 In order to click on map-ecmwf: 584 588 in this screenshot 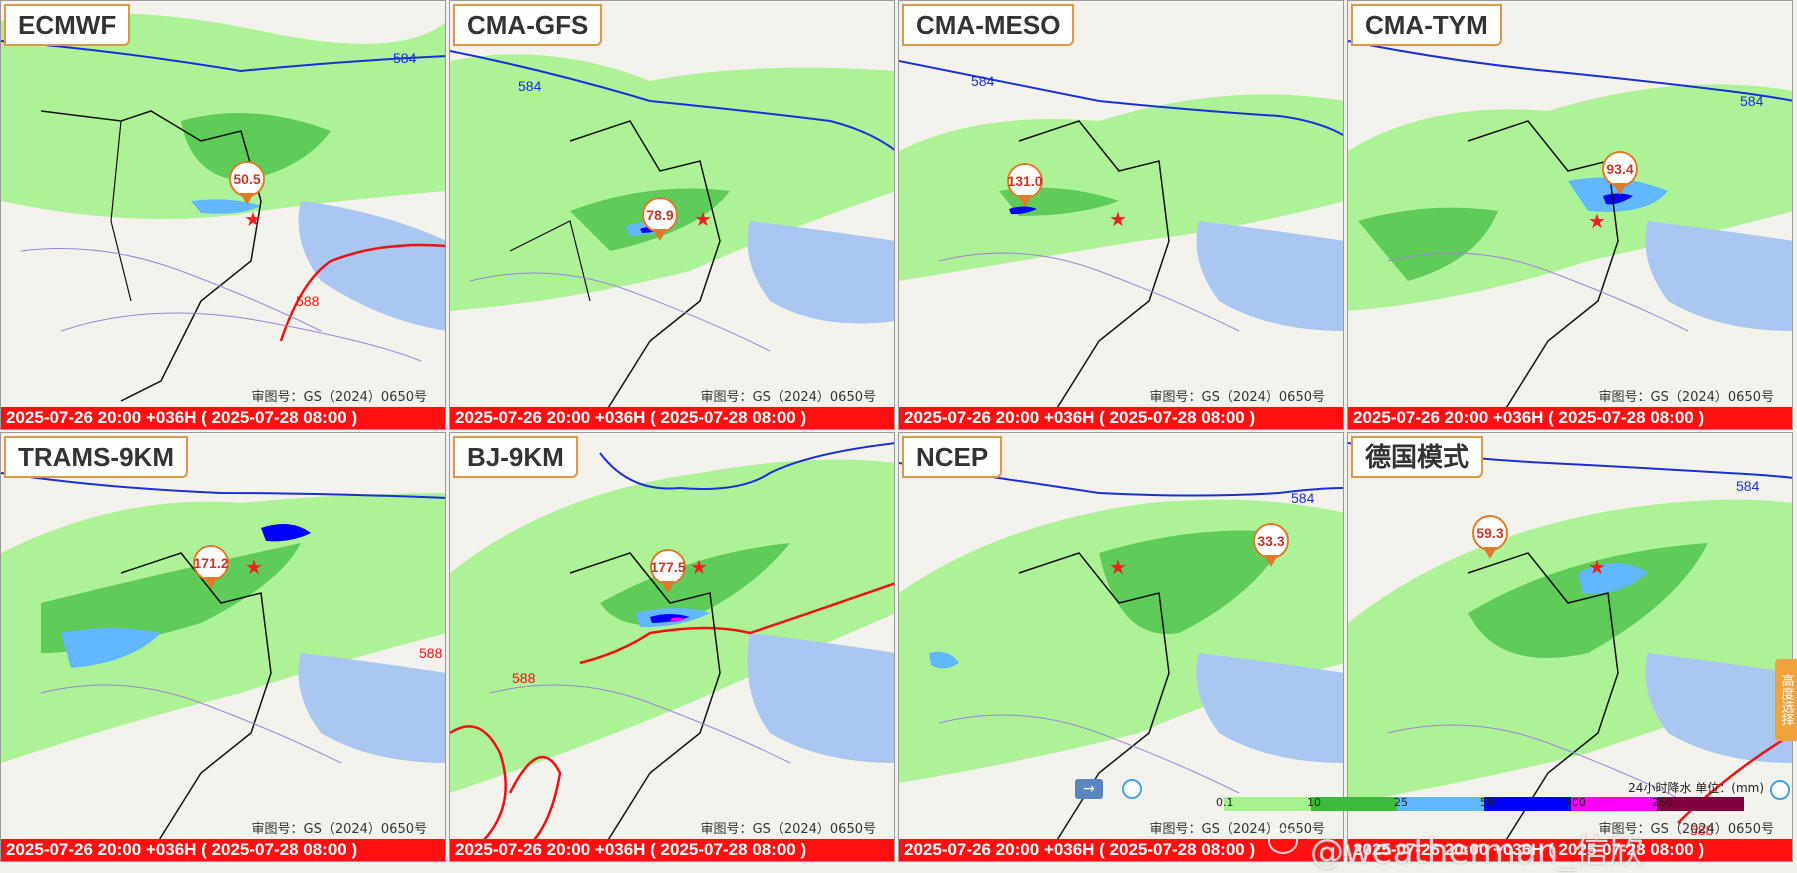, I will do `click(223, 215)`.